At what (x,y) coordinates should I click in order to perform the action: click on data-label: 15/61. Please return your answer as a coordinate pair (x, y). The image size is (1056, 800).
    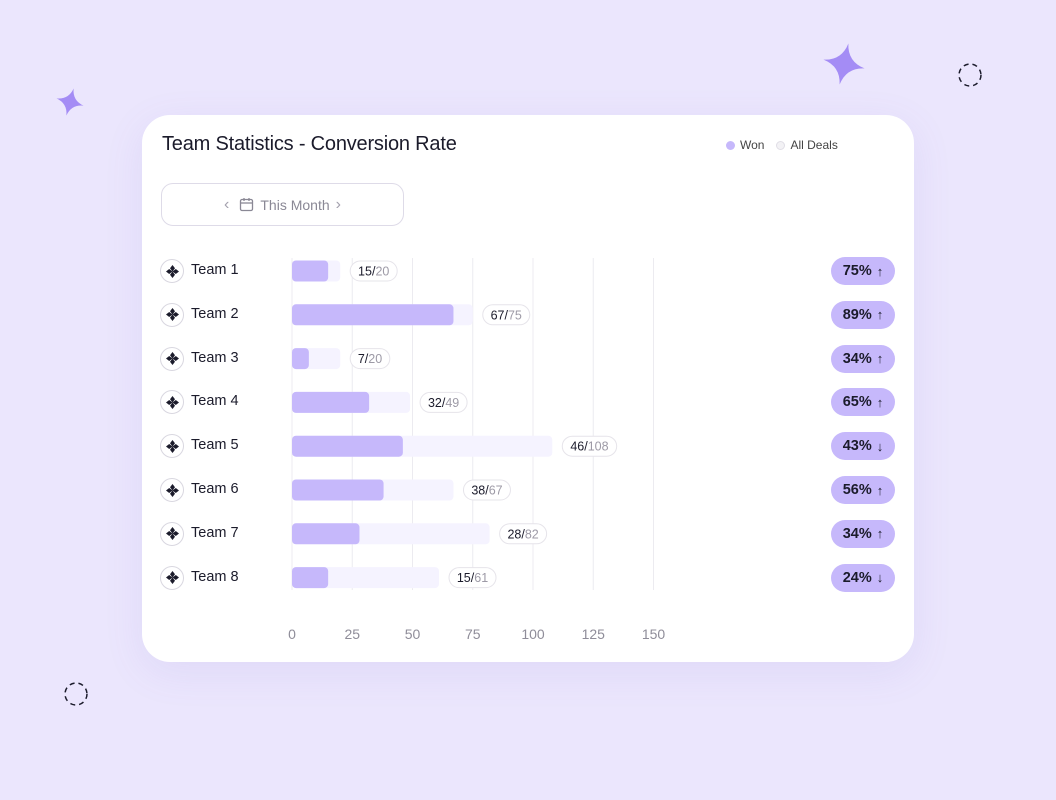
    Looking at the image, I should click on (472, 578).